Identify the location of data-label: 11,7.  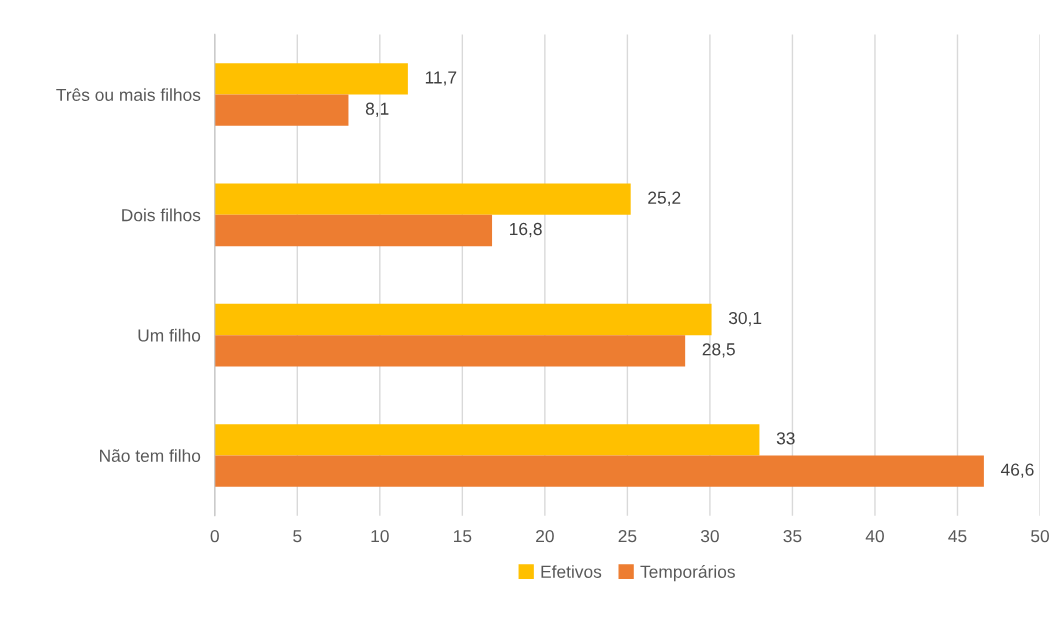
(441, 78).